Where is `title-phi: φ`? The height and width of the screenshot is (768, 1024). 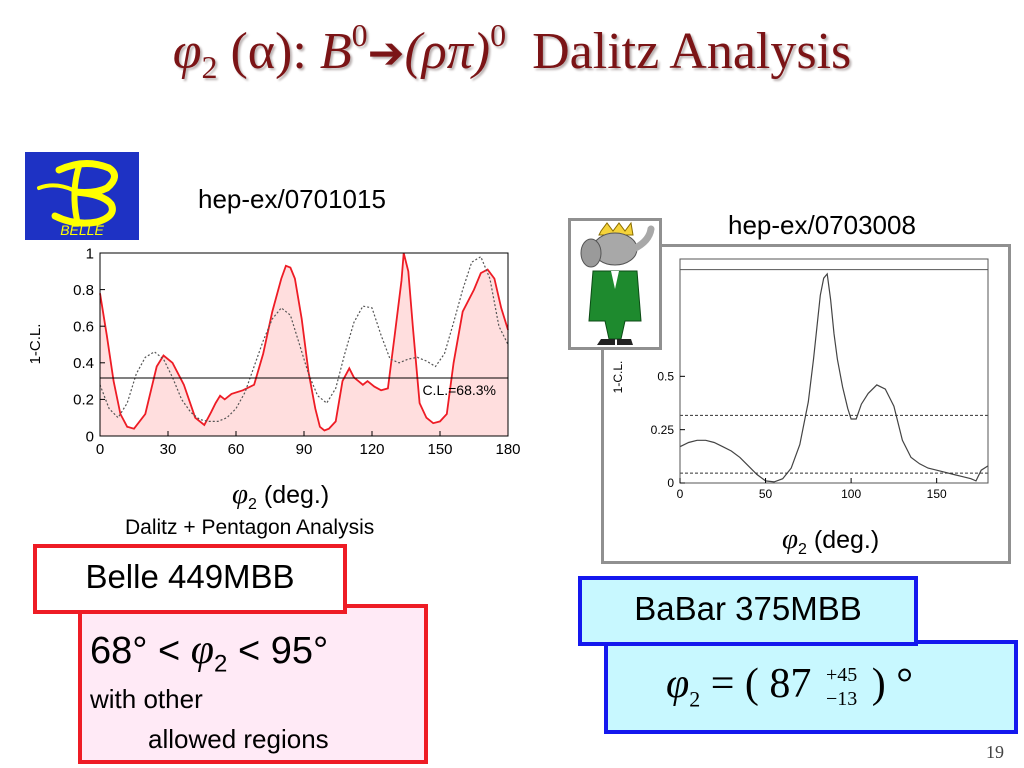 title-phi: φ is located at coordinates (187, 51).